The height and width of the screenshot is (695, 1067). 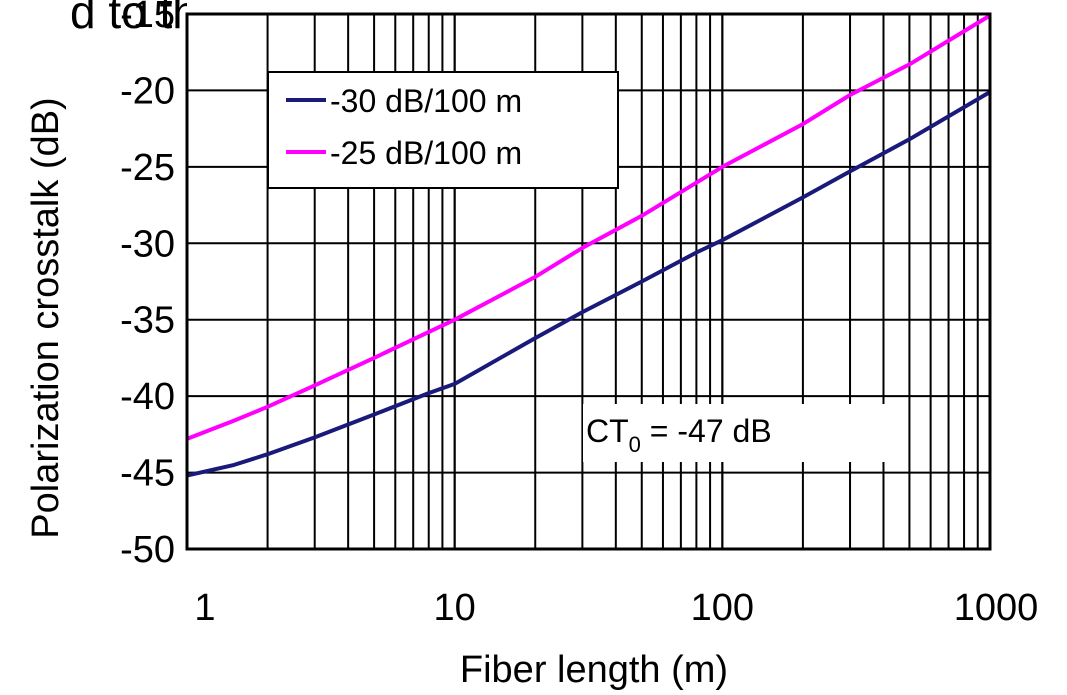 I want to click on y-tick-labels: -50 -45 -40 -35 -30 -25 -20 -15, so click(x=147, y=285).